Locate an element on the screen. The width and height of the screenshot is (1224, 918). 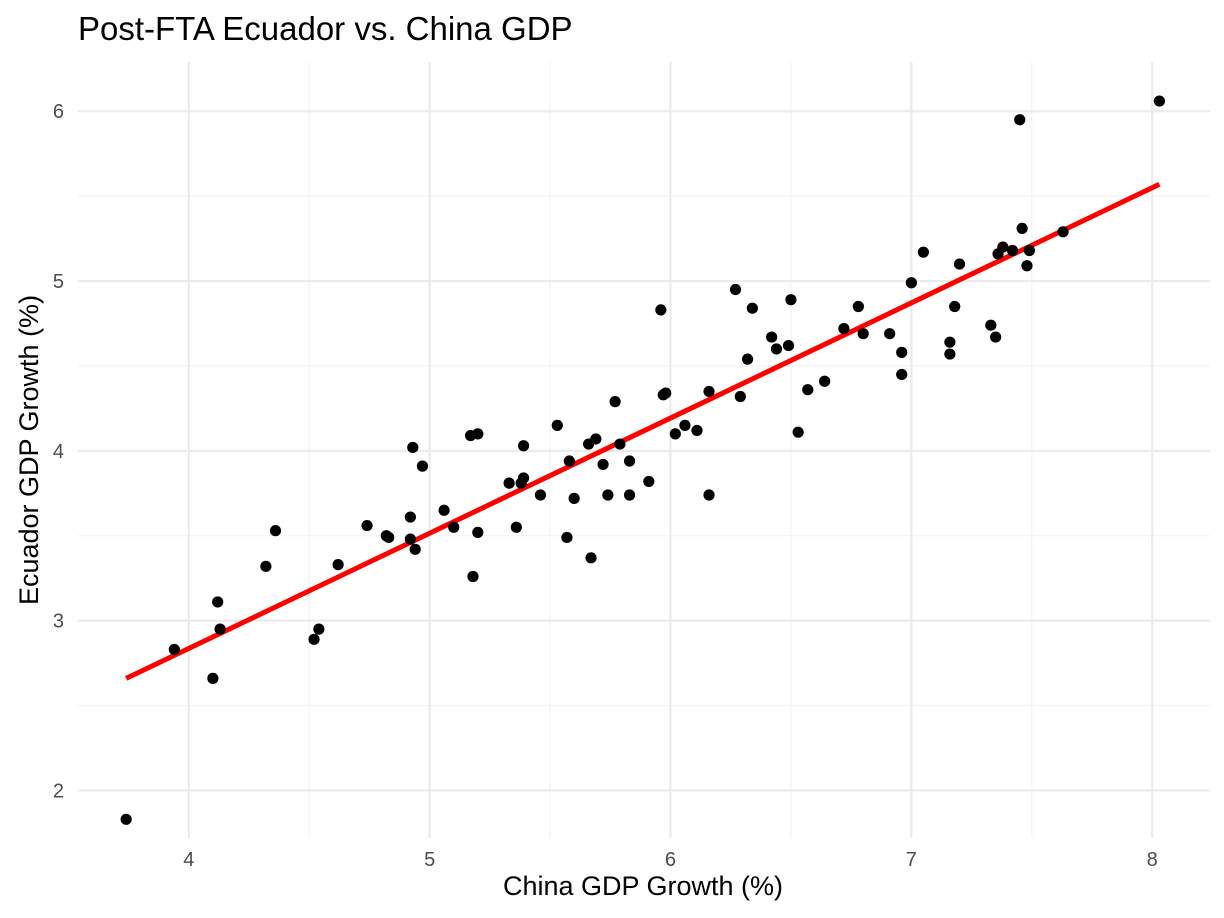
chart-title: Post-FTA Ecuador vs. China GDP is located at coordinates (325, 28).